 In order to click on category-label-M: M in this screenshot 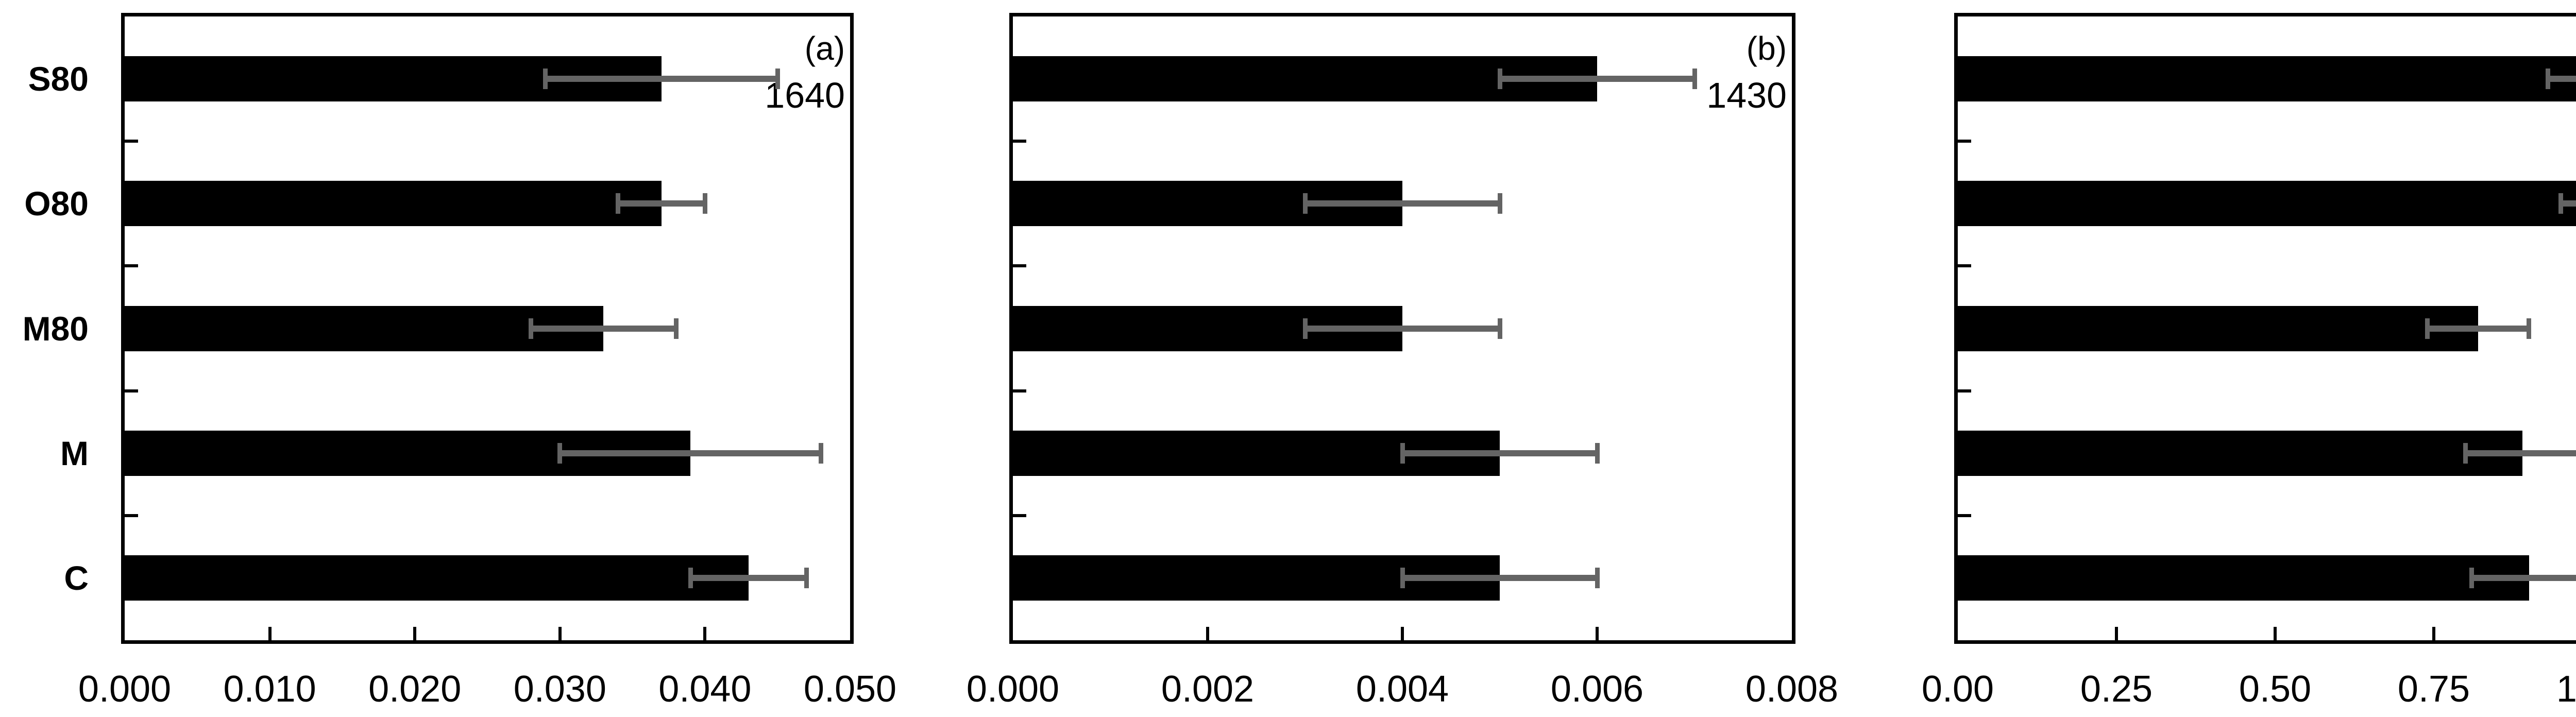, I will do `click(74, 453)`.